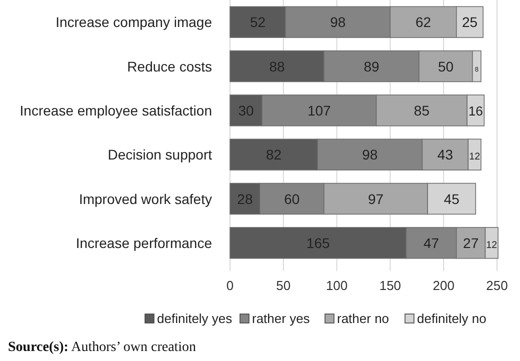 This screenshot has width=520, height=361. What do you see at coordinates (277, 66) in the screenshot?
I see `data-label: 88` at bounding box center [277, 66].